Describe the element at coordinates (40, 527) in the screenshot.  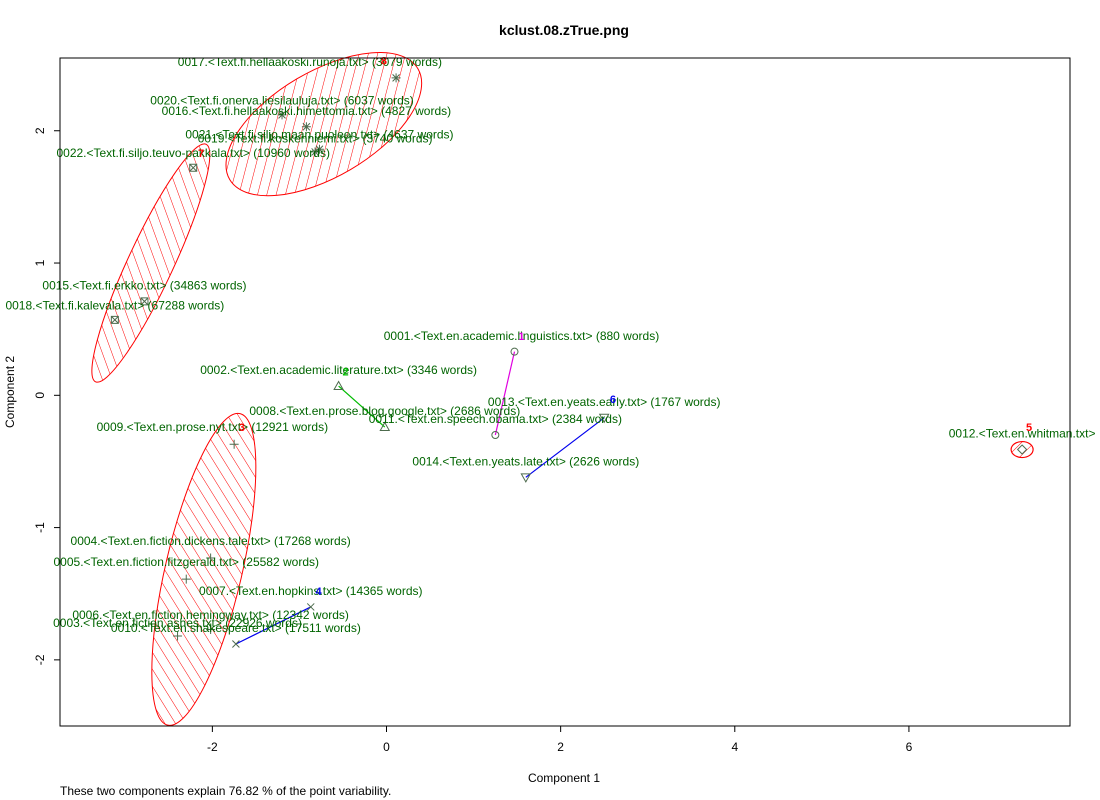
I see `y-tick-label: -1` at that location.